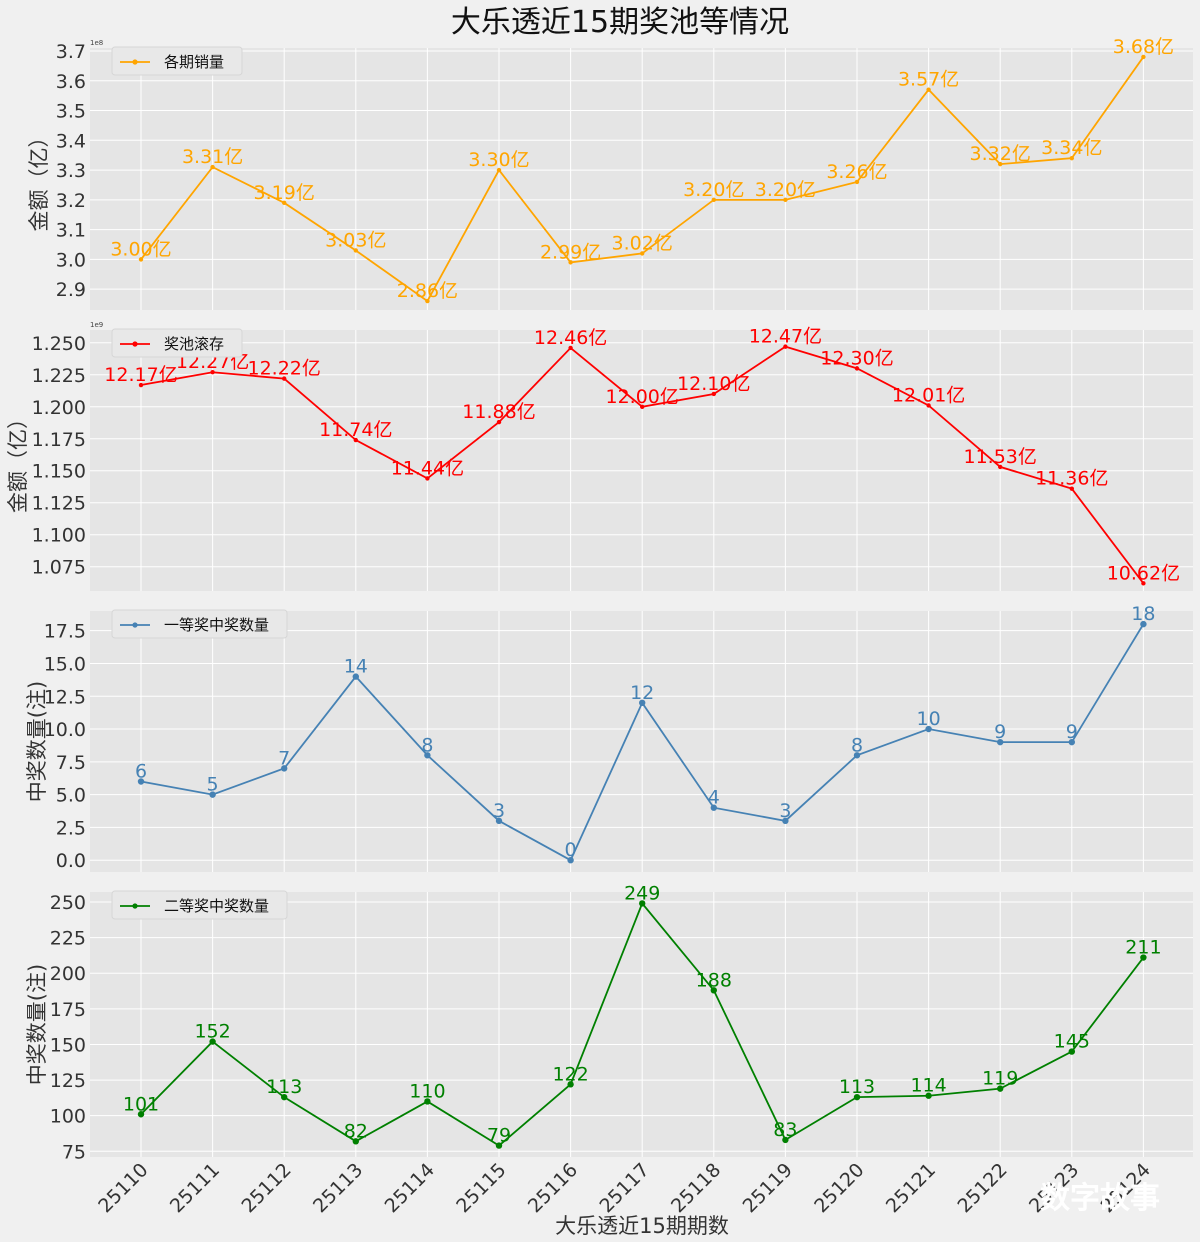 The width and height of the screenshot is (1200, 1242). I want to click on data-label: 11.53亿, so click(999, 457).